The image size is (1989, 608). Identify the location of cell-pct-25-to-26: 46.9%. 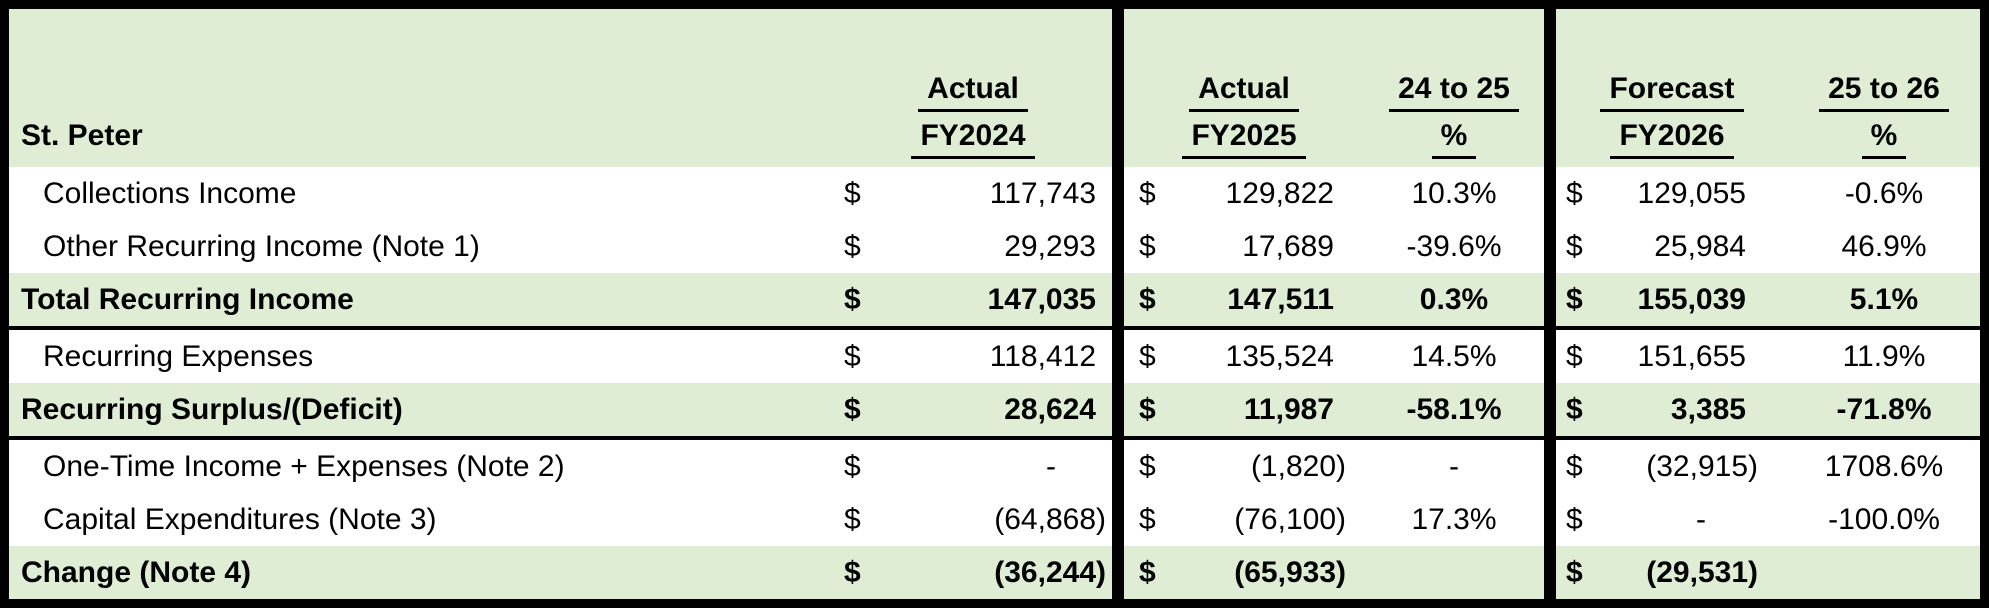
(1884, 246).